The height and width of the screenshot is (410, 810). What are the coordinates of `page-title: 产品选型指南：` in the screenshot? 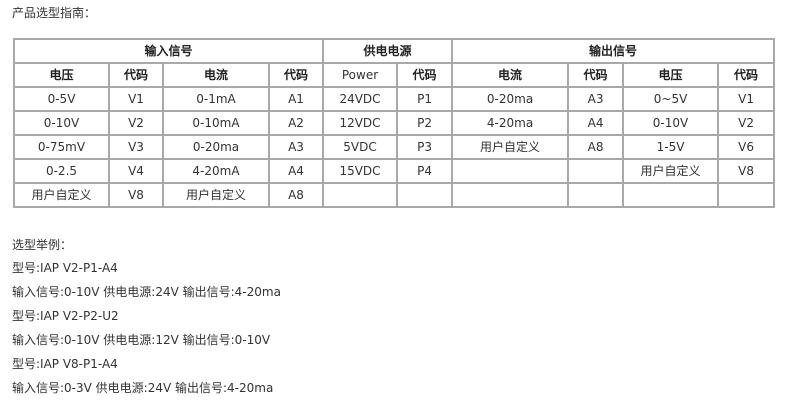 It's located at (54, 13).